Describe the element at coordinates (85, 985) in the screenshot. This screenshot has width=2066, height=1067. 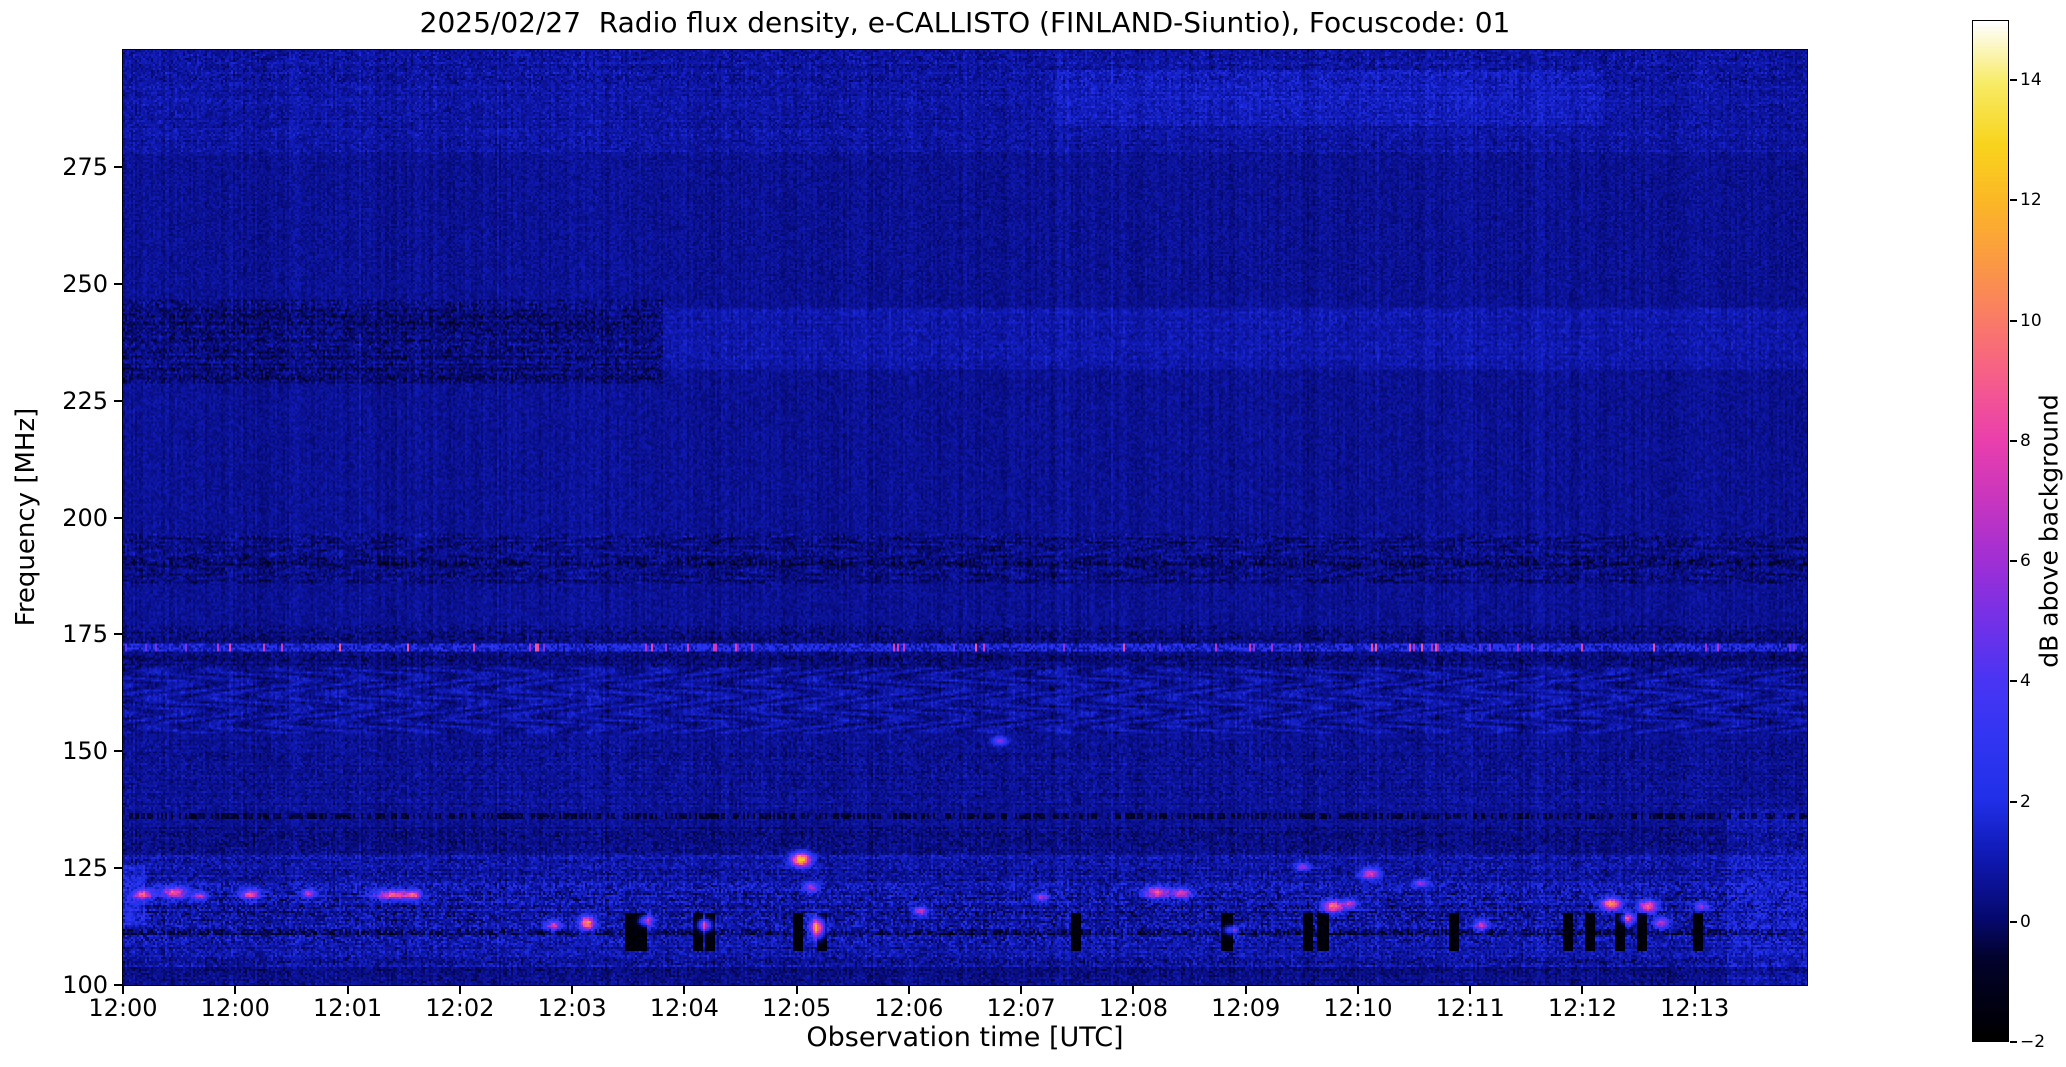
I see `y-tick-label: 100` at that location.